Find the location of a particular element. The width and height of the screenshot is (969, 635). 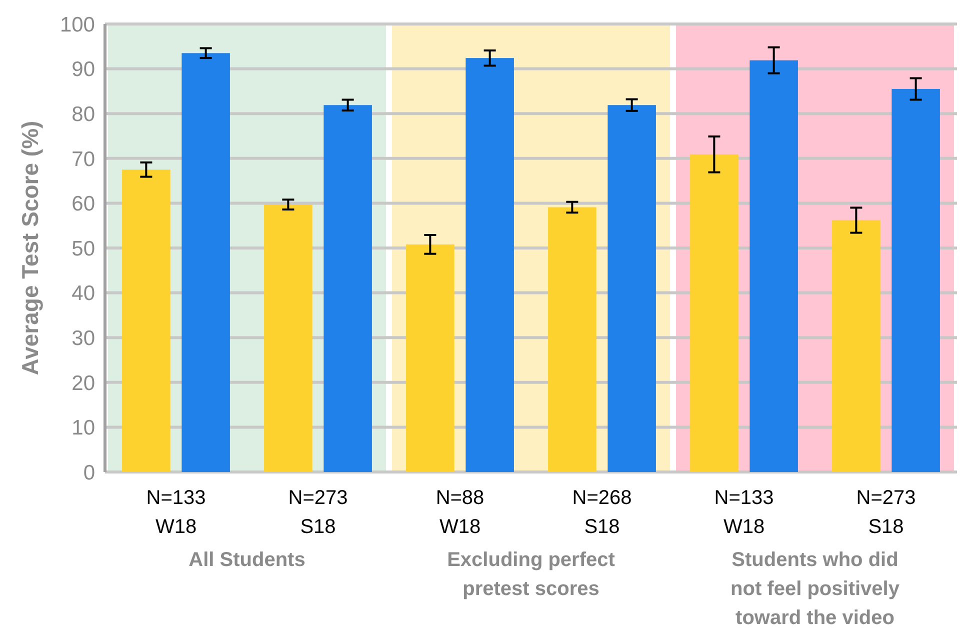

y-tick-label: 10 is located at coordinates (83, 428).